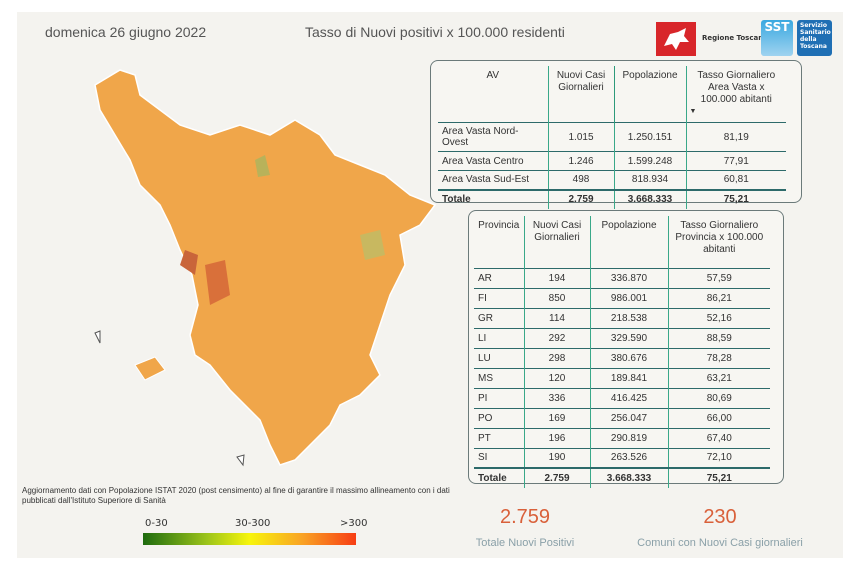  Describe the element at coordinates (493, 137) in the screenshot. I see `cell: Area Vasta Nord-Ovest` at that location.